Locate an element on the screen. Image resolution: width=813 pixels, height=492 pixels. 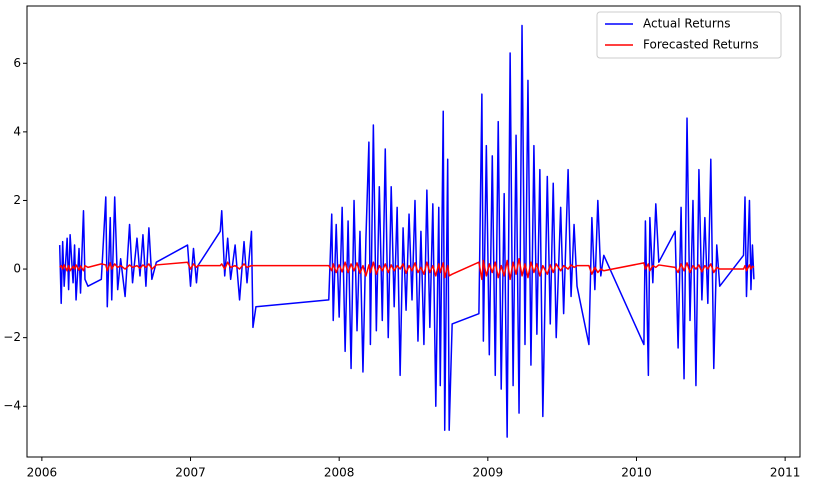
line is located at coordinates (407, 269).